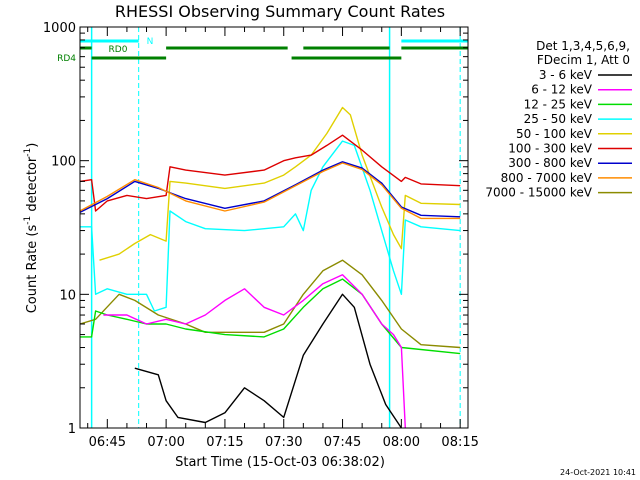 The height and width of the screenshot is (480, 640). I want to click on y-tick-label: 1000, so click(59, 28).